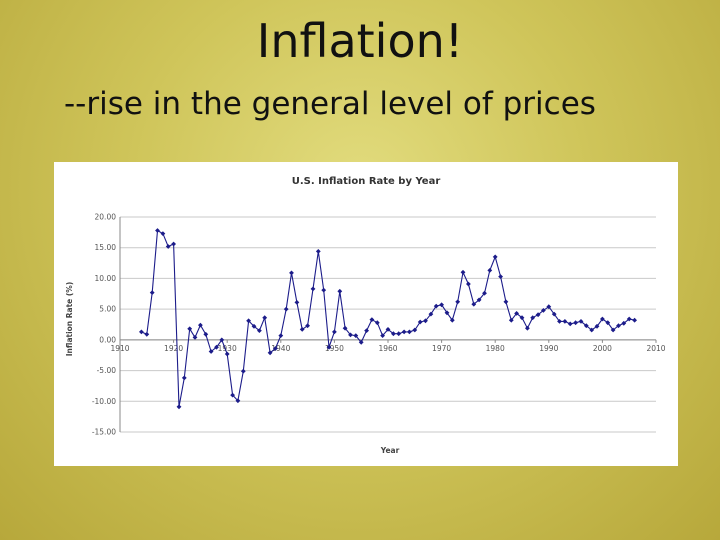  I want to click on x-tick-label: 1930, so click(227, 348).